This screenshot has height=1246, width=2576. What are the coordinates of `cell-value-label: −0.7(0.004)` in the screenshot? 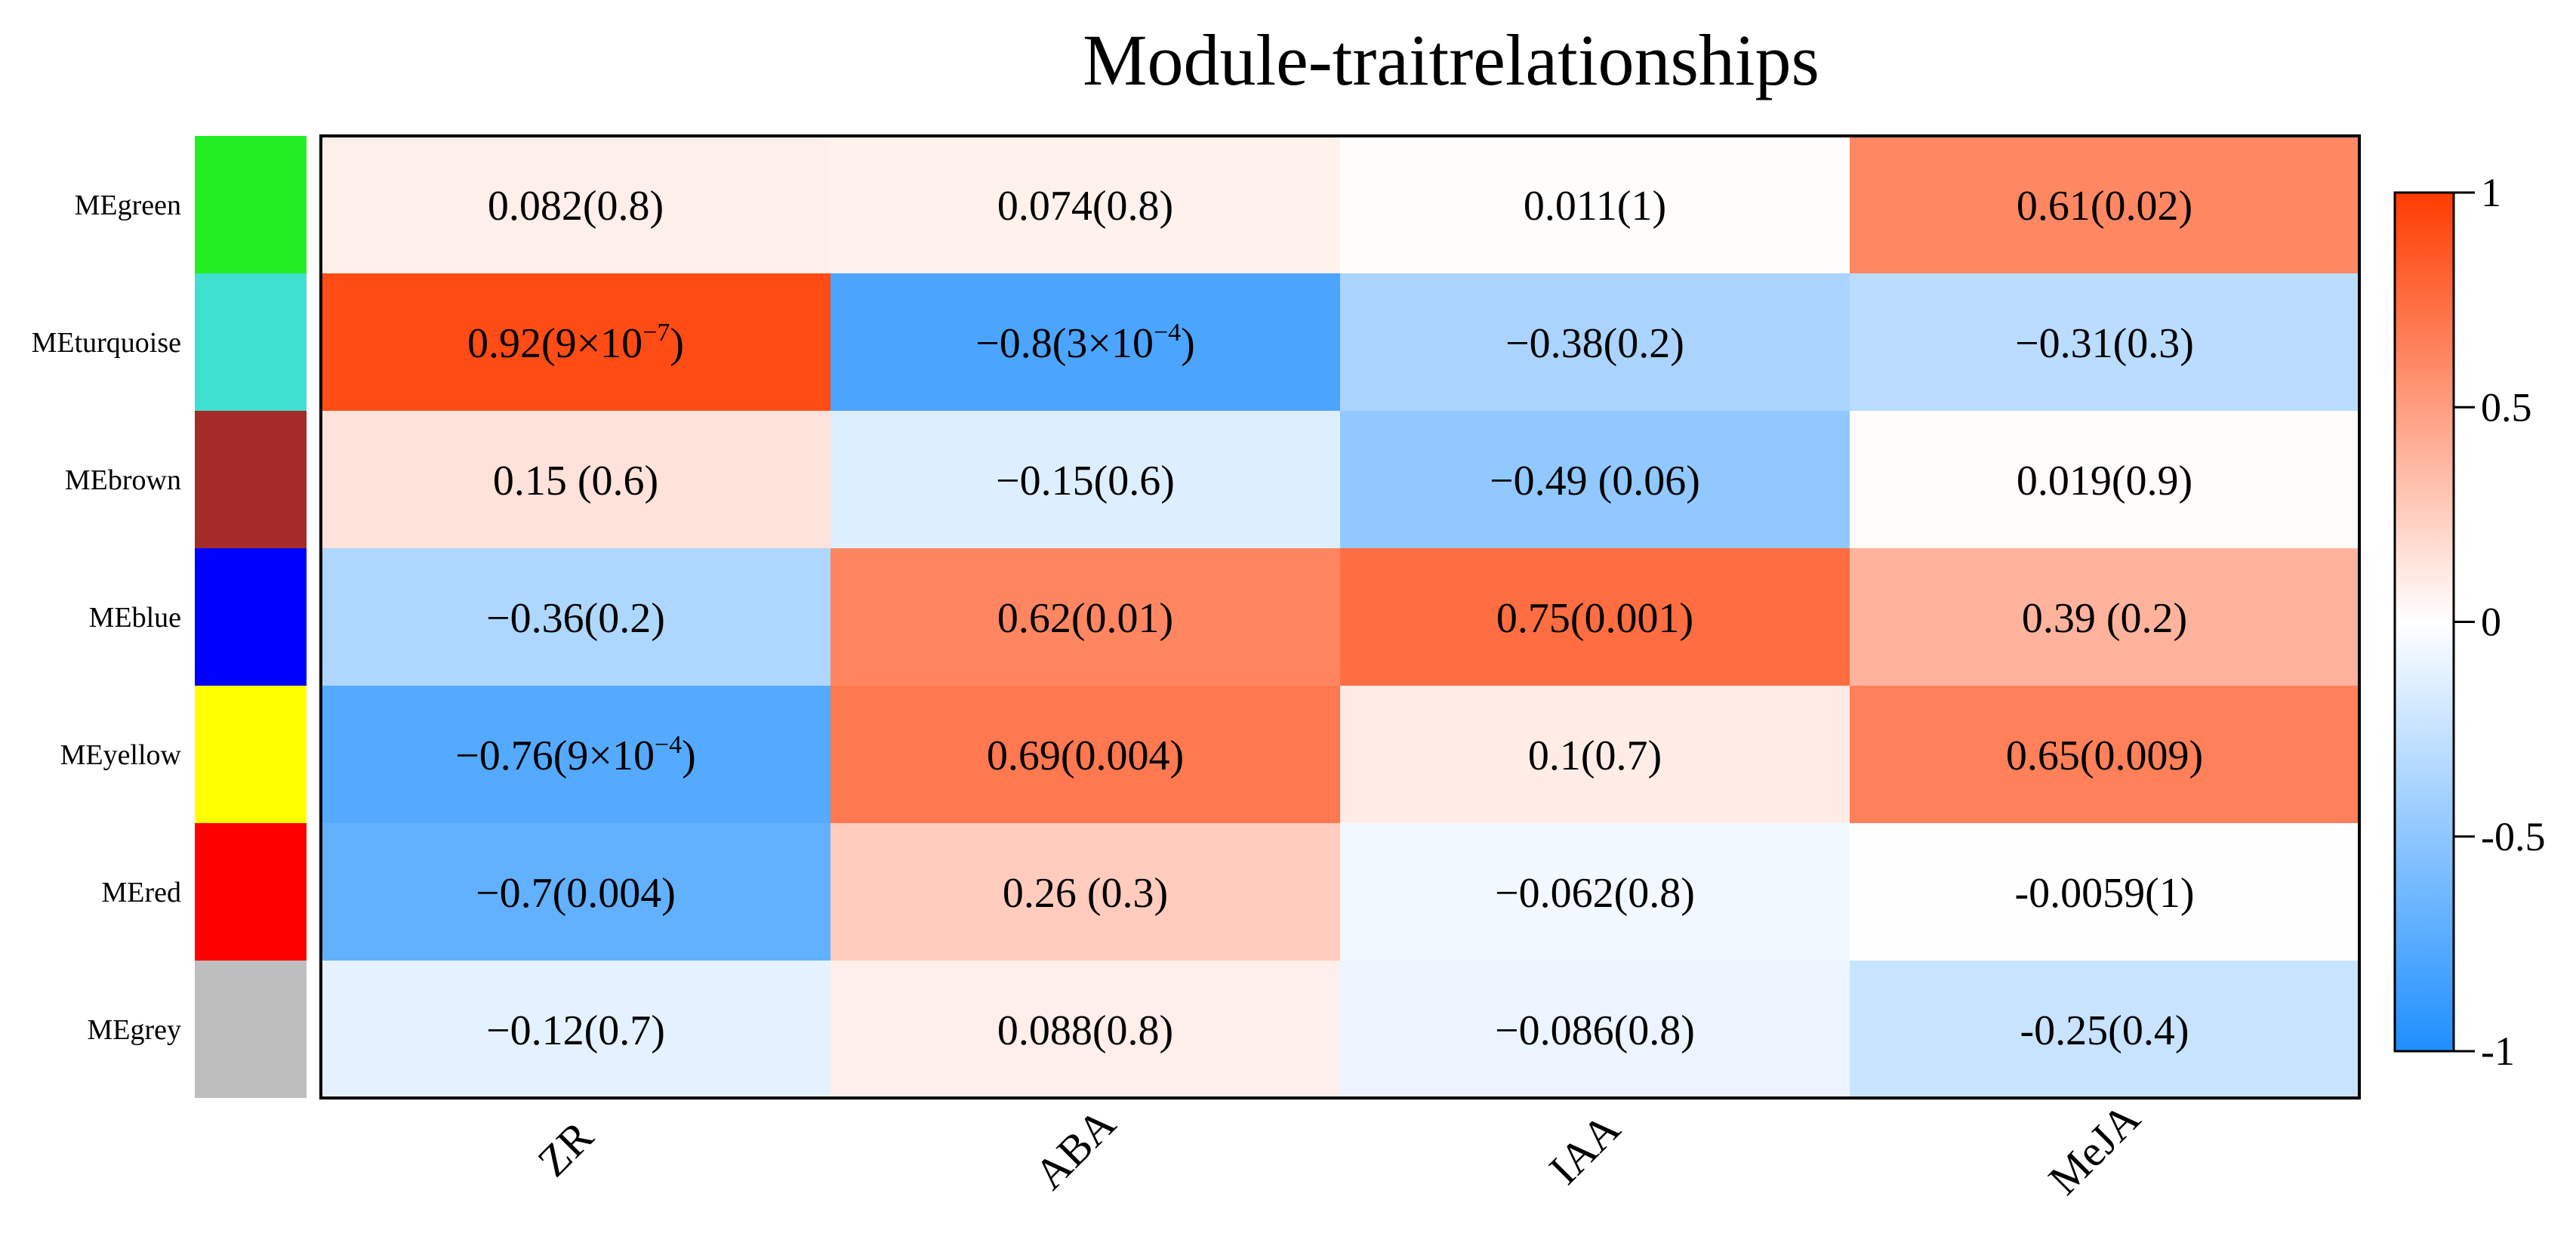 It's located at (576, 893).